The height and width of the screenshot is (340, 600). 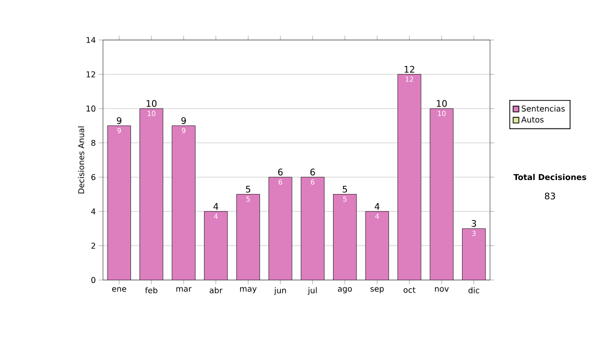 I want to click on y-tick-label: 10, so click(x=91, y=109).